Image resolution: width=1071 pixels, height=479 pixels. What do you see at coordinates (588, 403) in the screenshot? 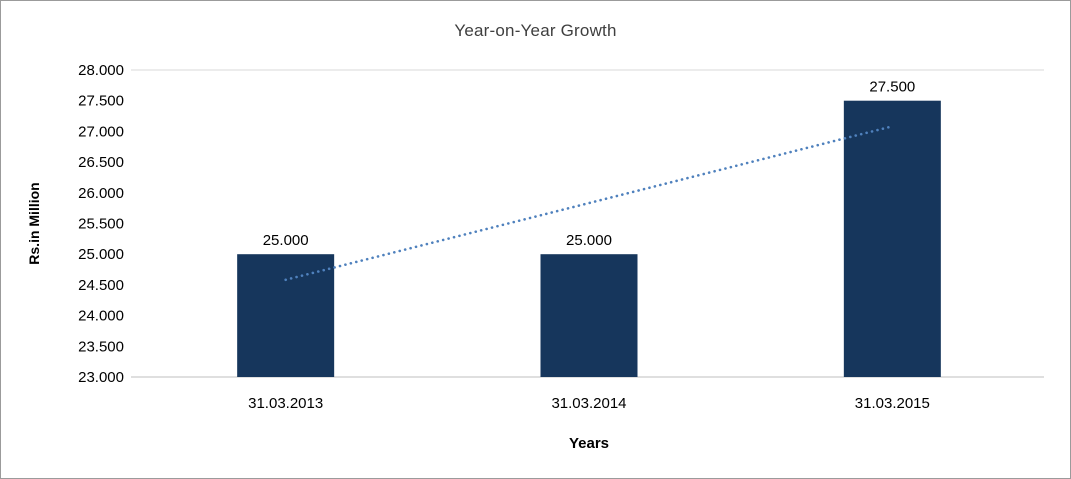
I see `x-tick-label: 31.03.2014` at bounding box center [588, 403].